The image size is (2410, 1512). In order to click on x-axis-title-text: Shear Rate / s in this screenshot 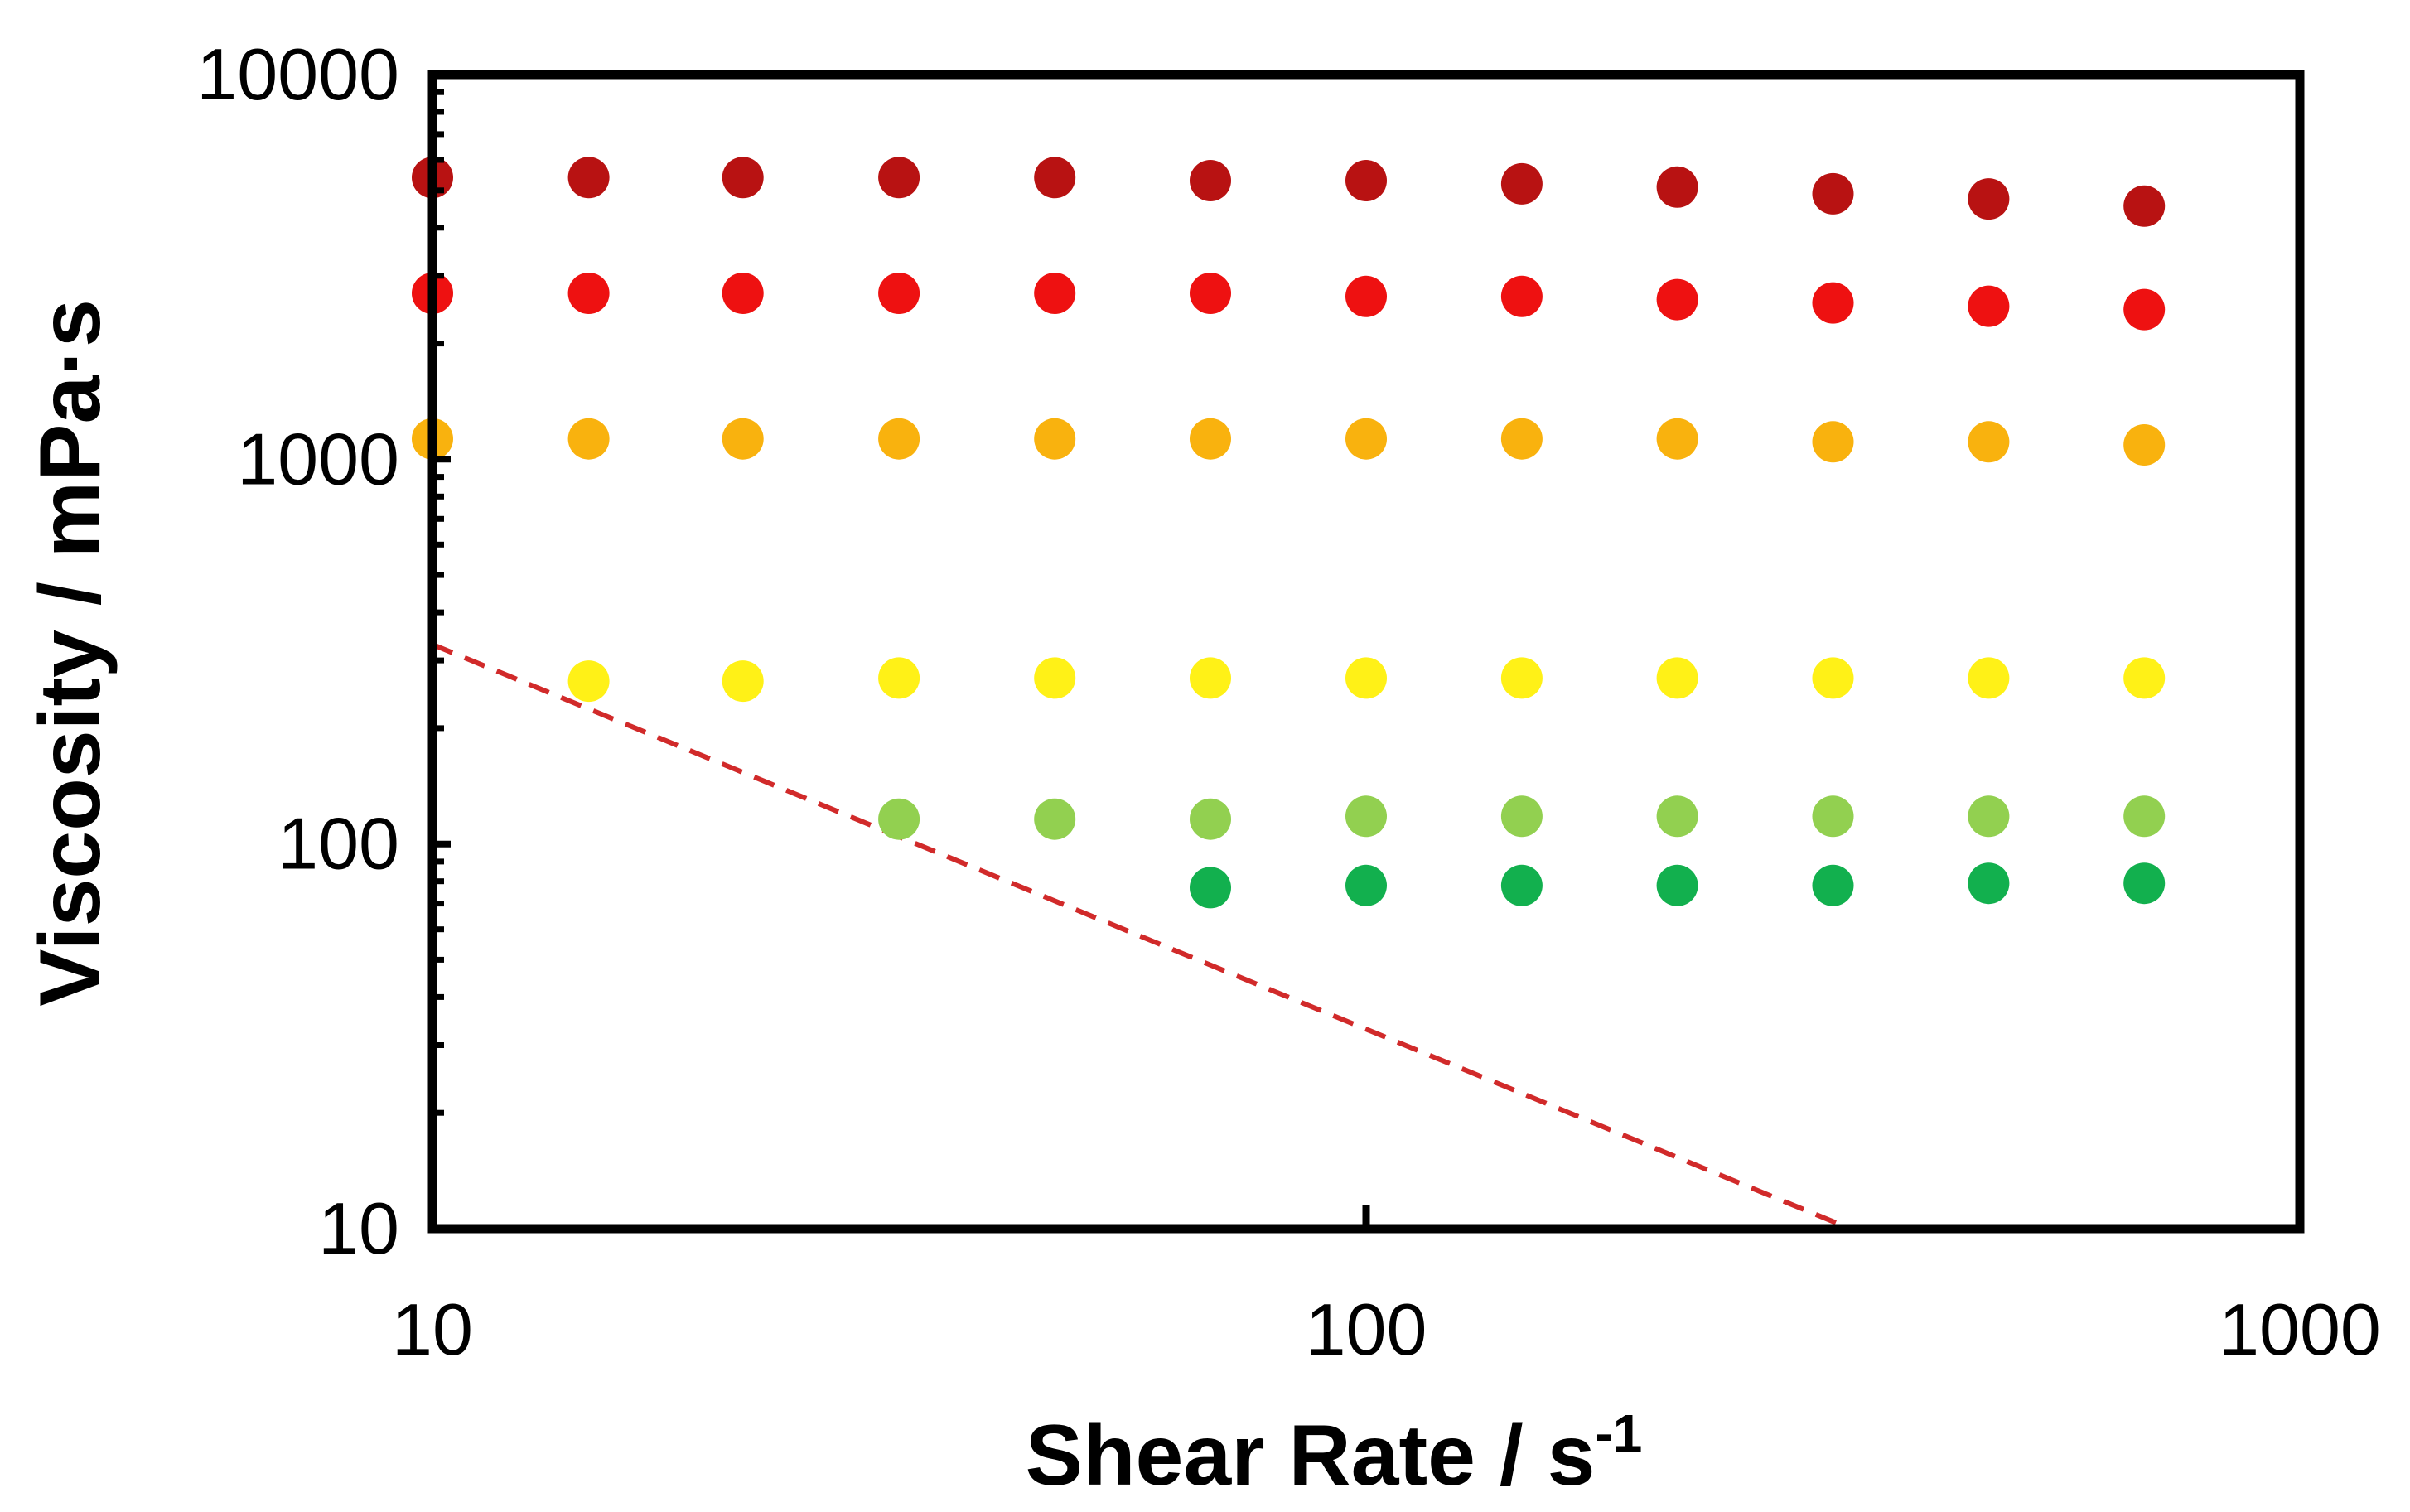, I will do `click(1311, 1456)`.